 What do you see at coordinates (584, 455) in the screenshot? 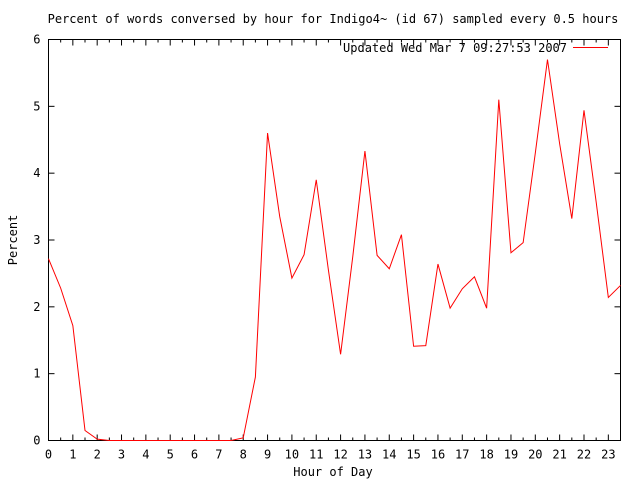
I see `x-tick-label-22: 22` at bounding box center [584, 455].